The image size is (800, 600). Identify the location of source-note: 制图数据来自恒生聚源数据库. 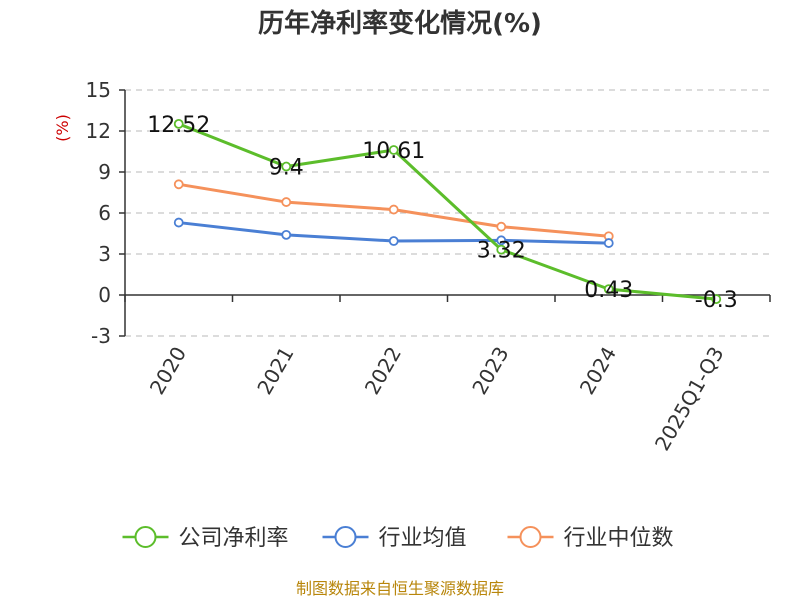
(400, 588).